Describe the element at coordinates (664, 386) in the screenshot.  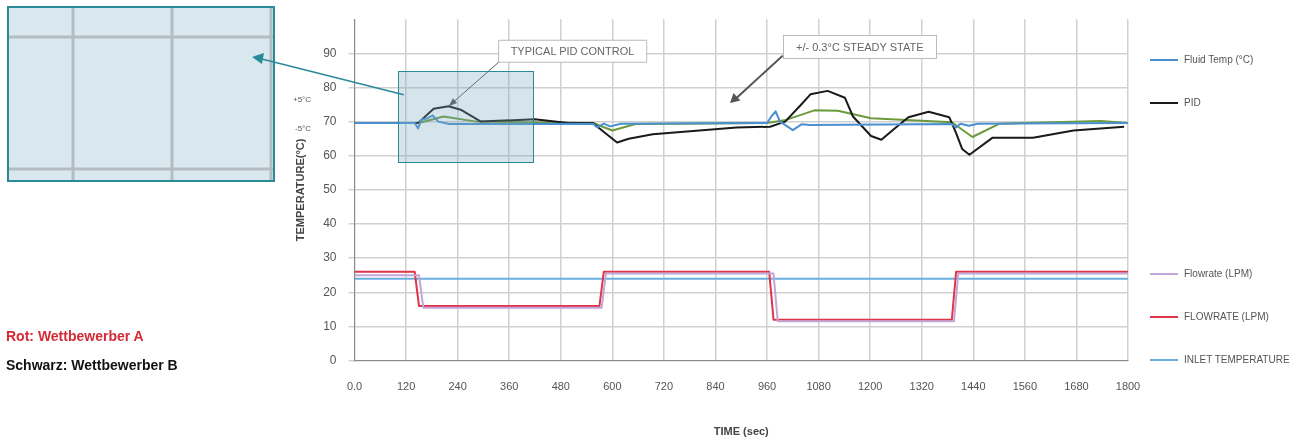
I see `x-tick-label: 720` at that location.